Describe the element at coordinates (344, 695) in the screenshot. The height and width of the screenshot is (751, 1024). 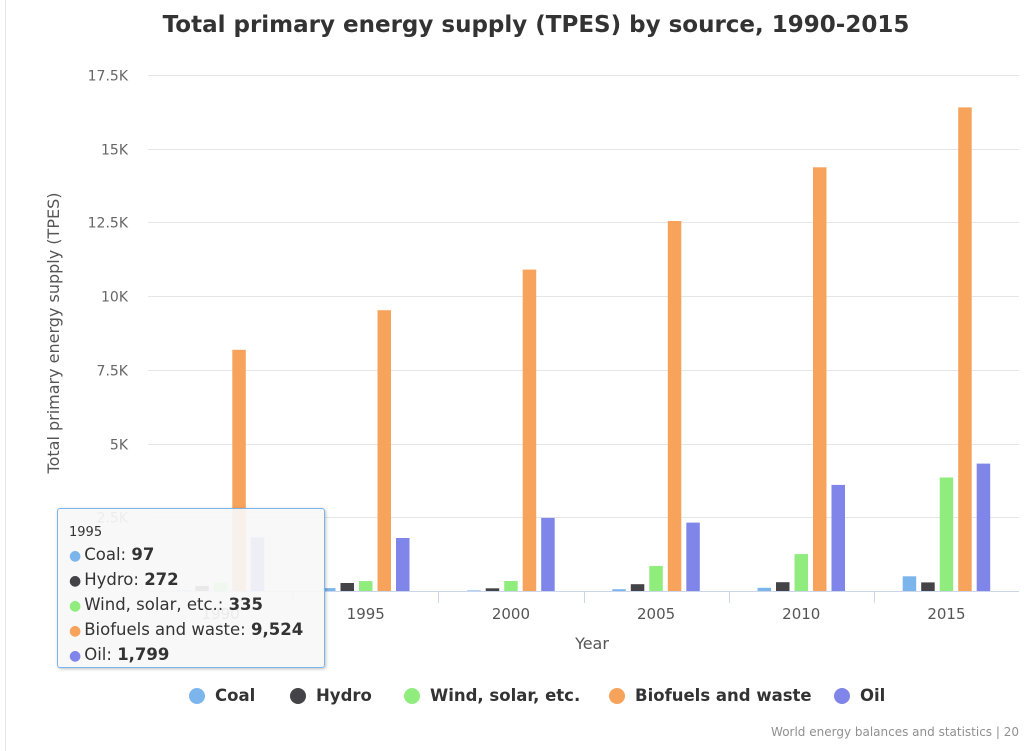
I see `legend-label: Hydro` at that location.